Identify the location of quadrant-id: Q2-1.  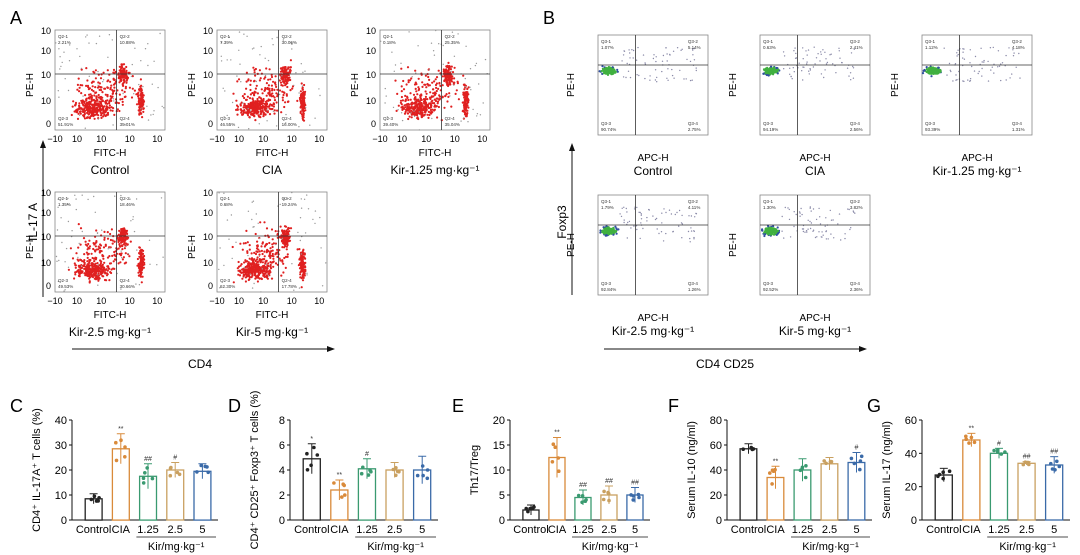
(225, 36).